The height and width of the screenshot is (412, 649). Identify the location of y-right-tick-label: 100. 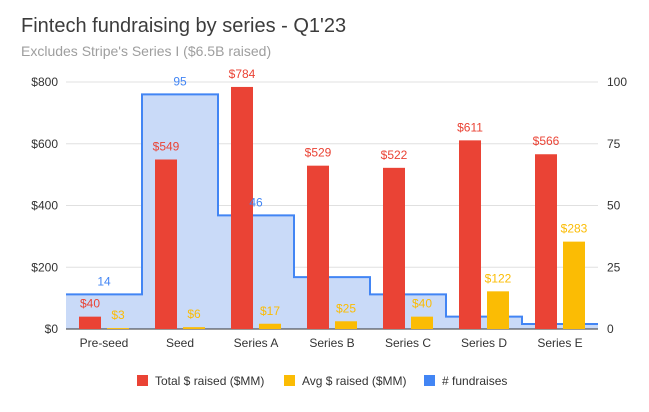
(617, 82).